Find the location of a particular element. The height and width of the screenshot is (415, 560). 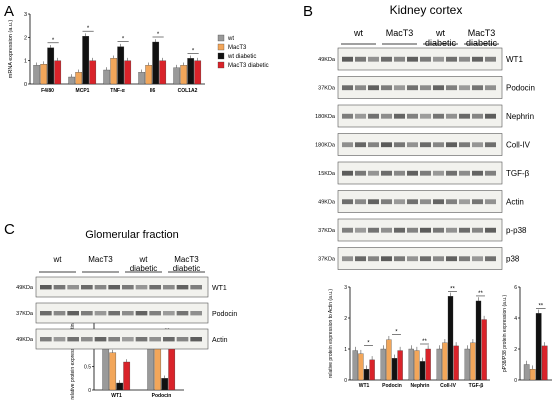

kda-label: 180KDa is located at coordinates (325, 146).